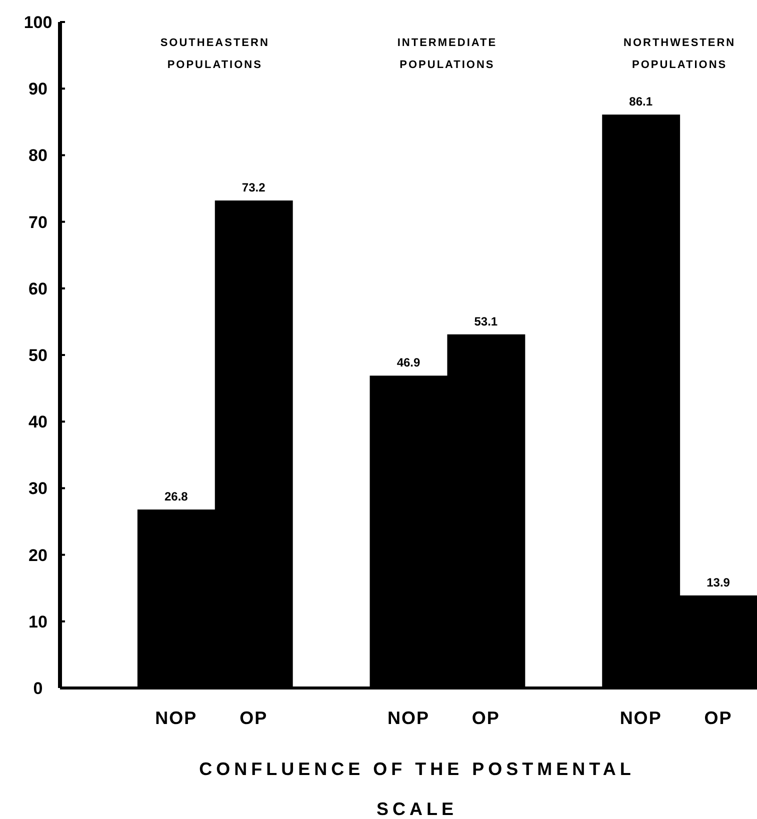  I want to click on y-tick-label: 0, so click(38, 688).